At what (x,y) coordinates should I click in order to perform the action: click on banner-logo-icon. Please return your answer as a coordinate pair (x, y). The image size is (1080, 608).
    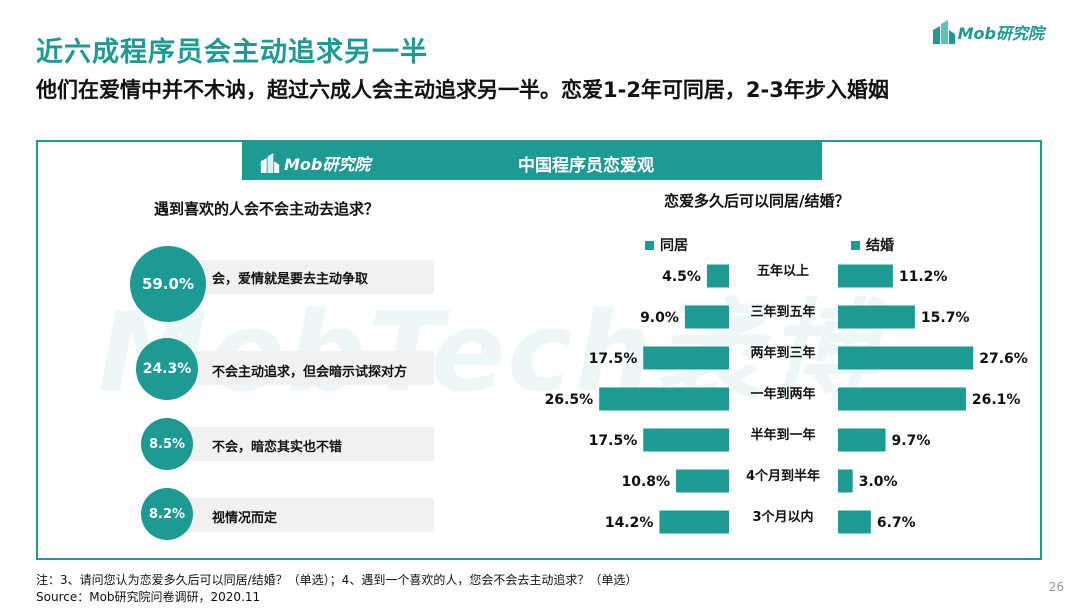
    Looking at the image, I should click on (270, 163).